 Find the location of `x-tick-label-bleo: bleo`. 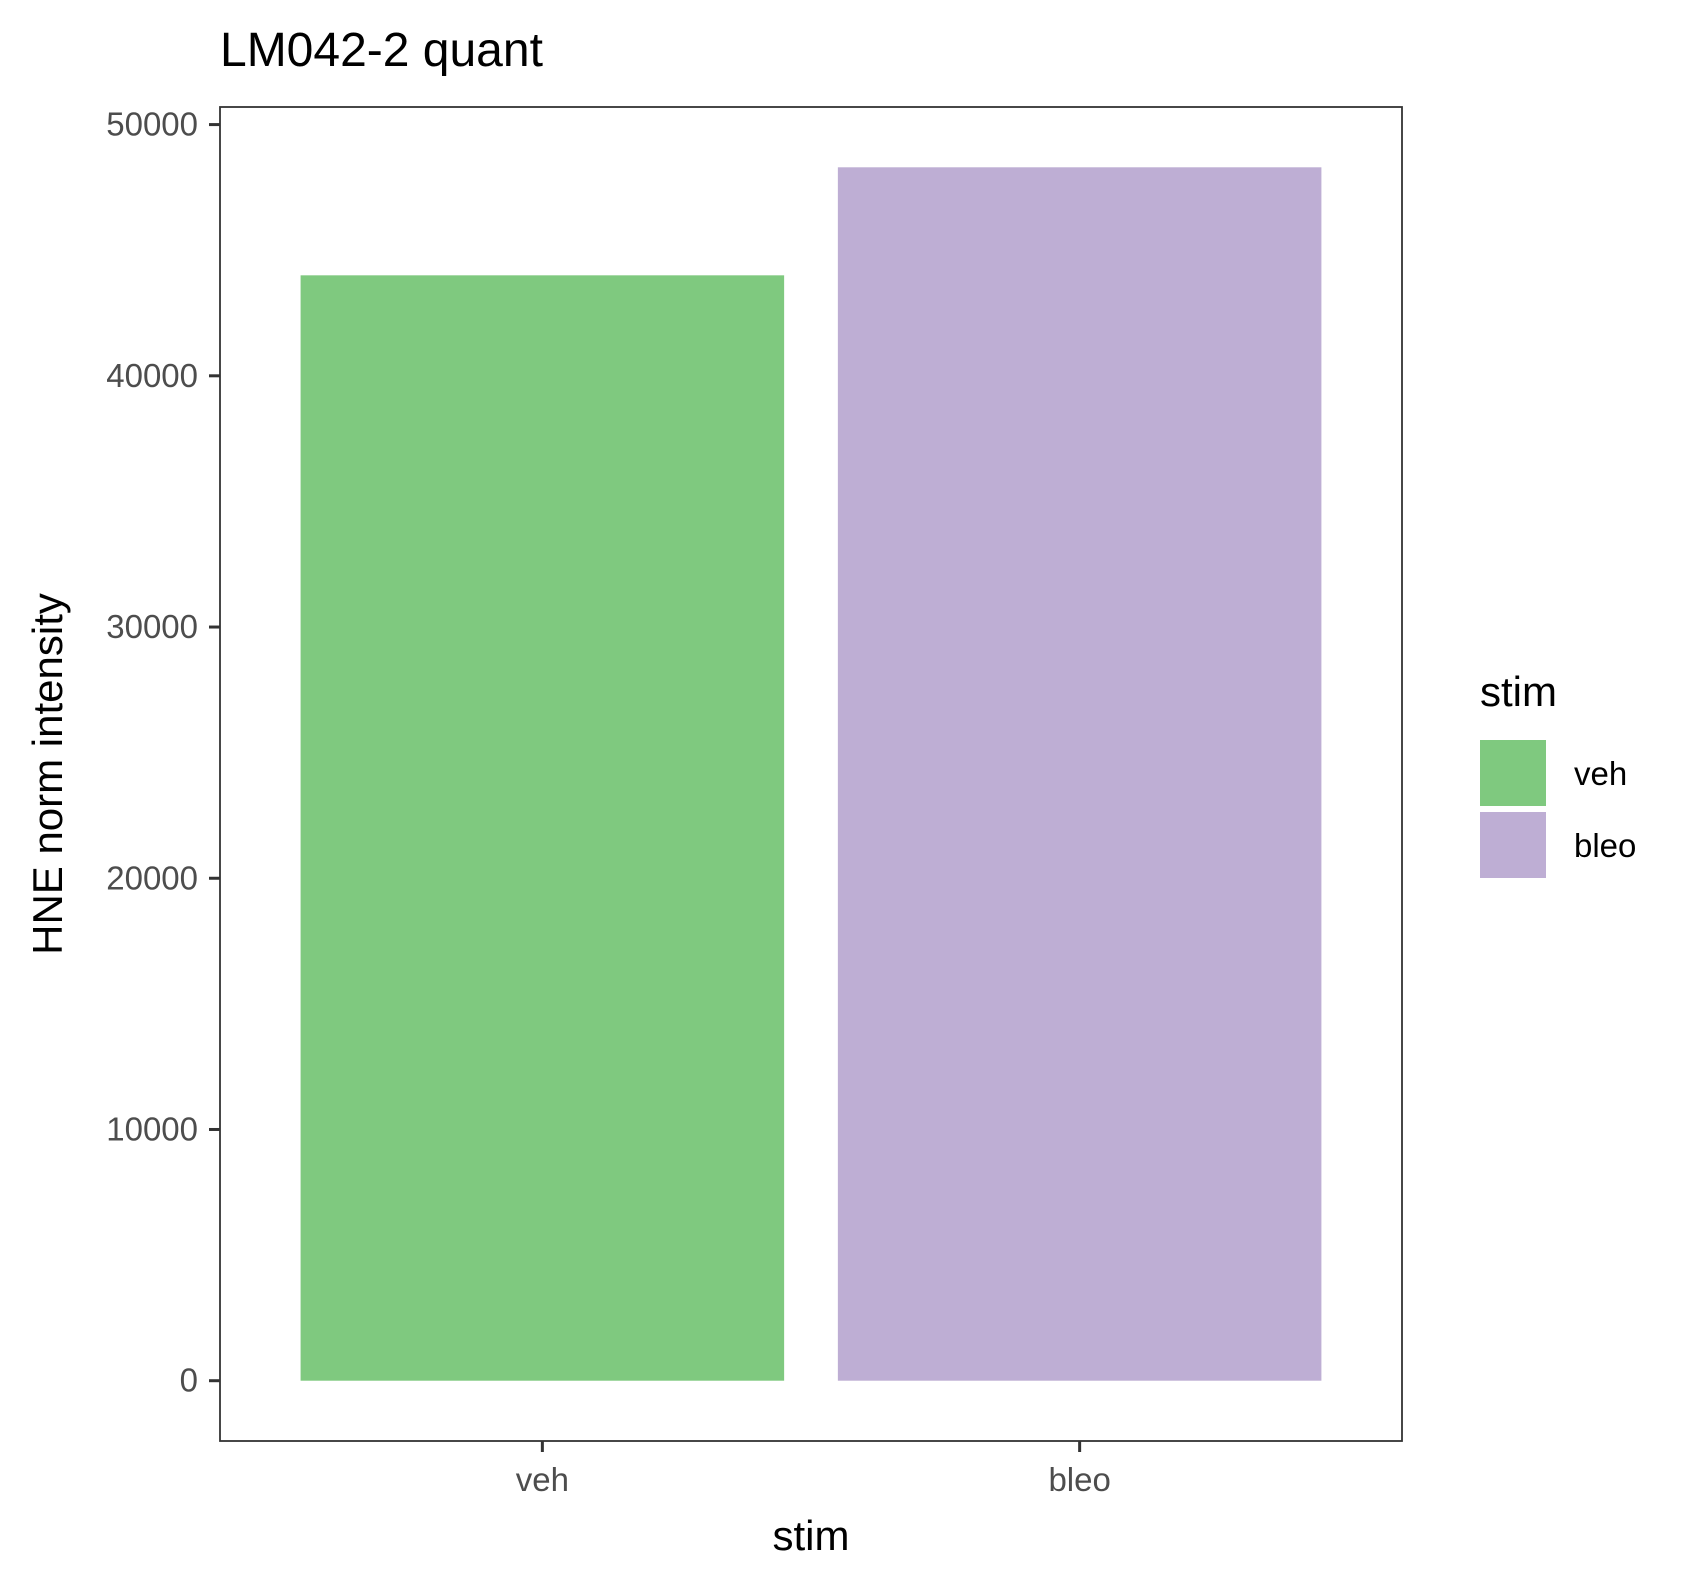

x-tick-label-bleo: bleo is located at coordinates (1079, 1479).